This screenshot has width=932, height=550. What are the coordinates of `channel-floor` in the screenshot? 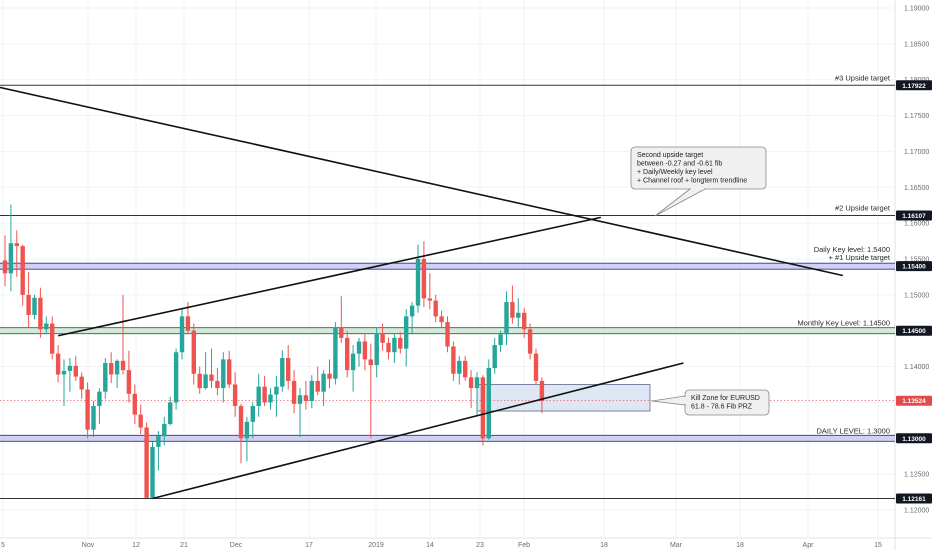 It's located at (418, 431).